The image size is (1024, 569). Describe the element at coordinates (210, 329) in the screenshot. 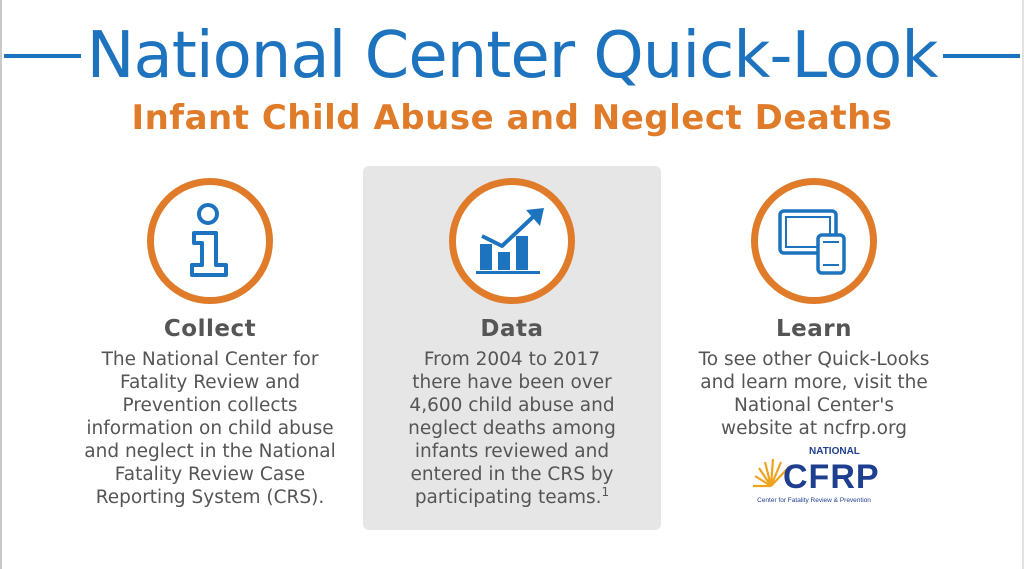

I see `collect-heading: Collect` at that location.